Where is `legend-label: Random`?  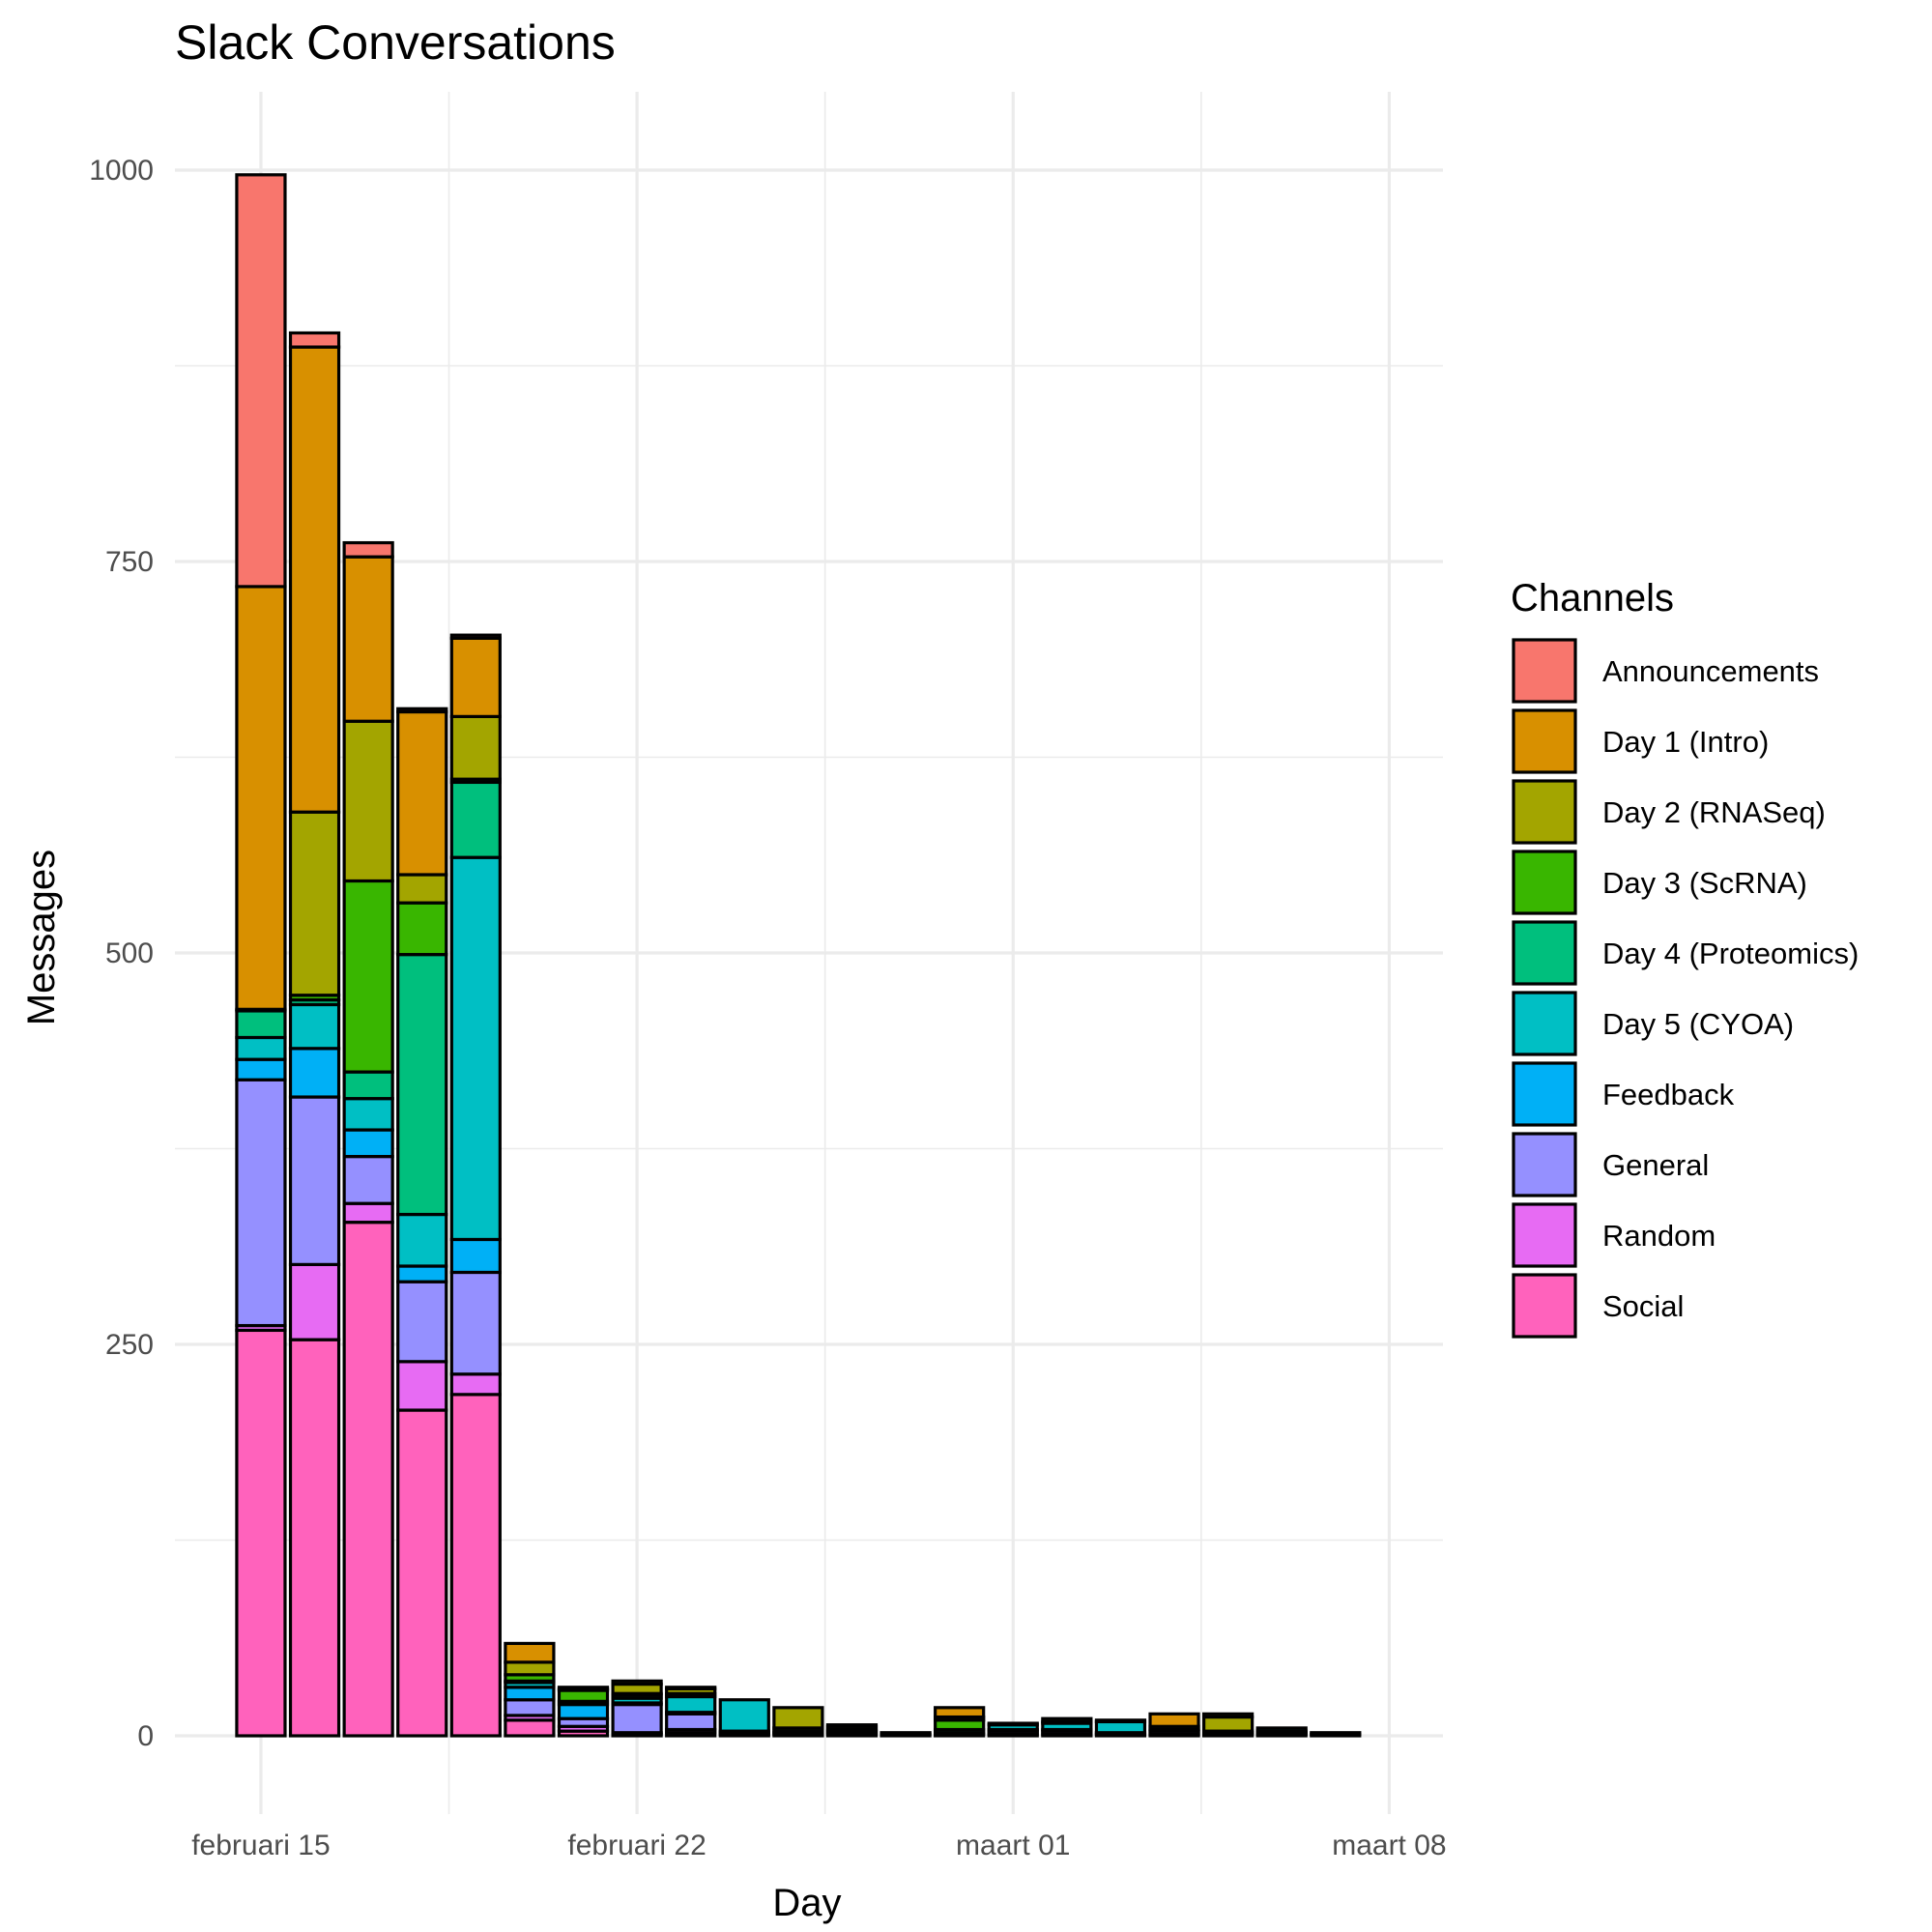 legend-label: Random is located at coordinates (1659, 1236).